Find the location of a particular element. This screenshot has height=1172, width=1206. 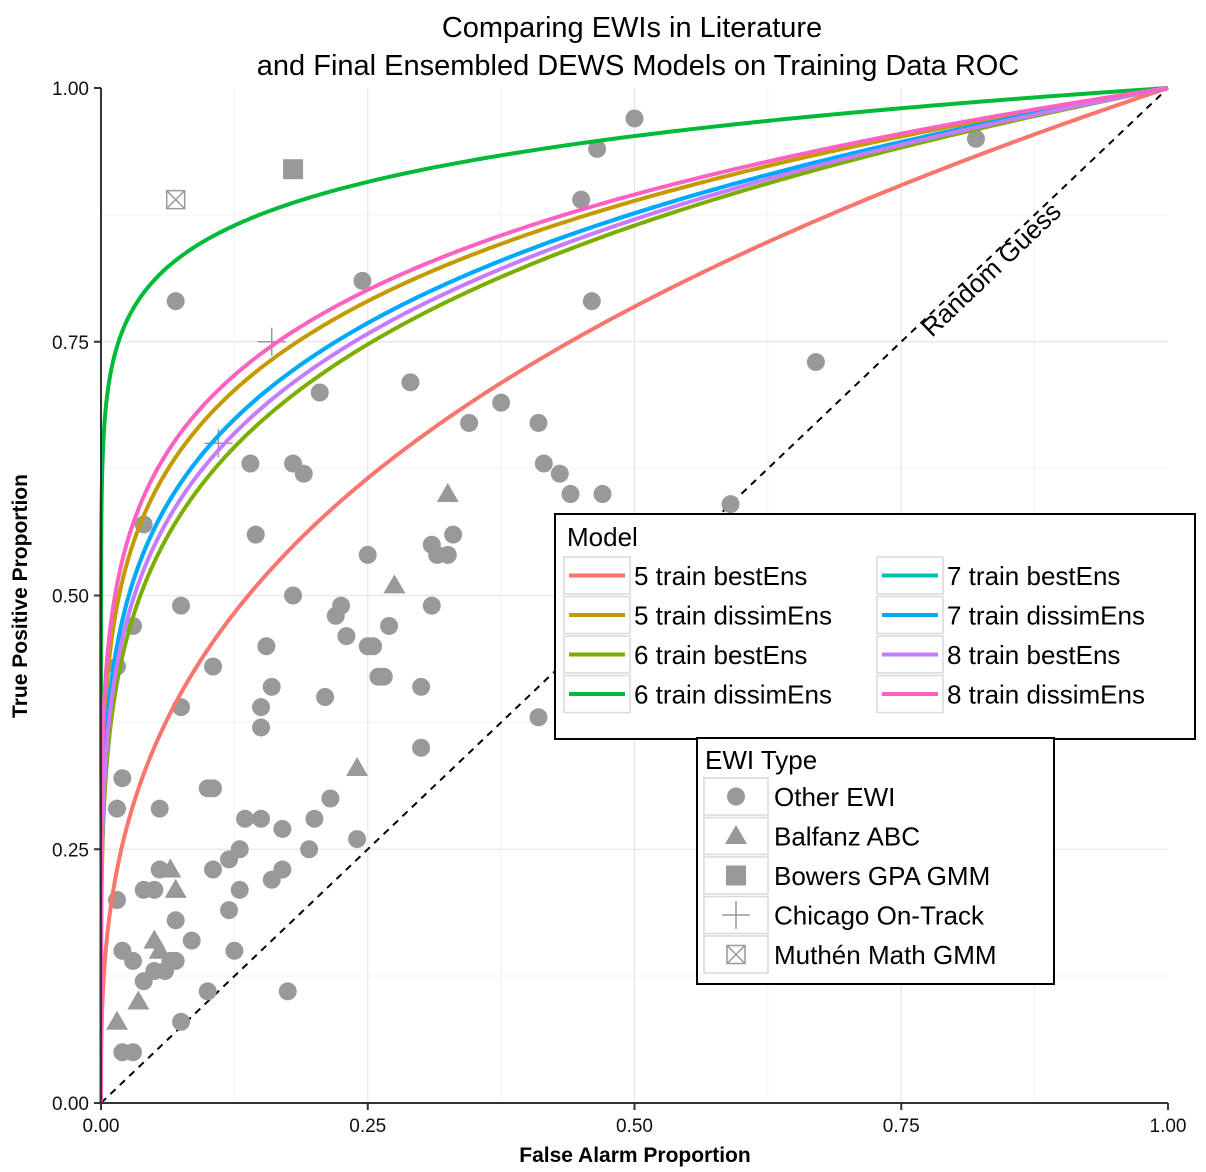

model-legend-label: 7 train dissimEns is located at coordinates (1046, 616).